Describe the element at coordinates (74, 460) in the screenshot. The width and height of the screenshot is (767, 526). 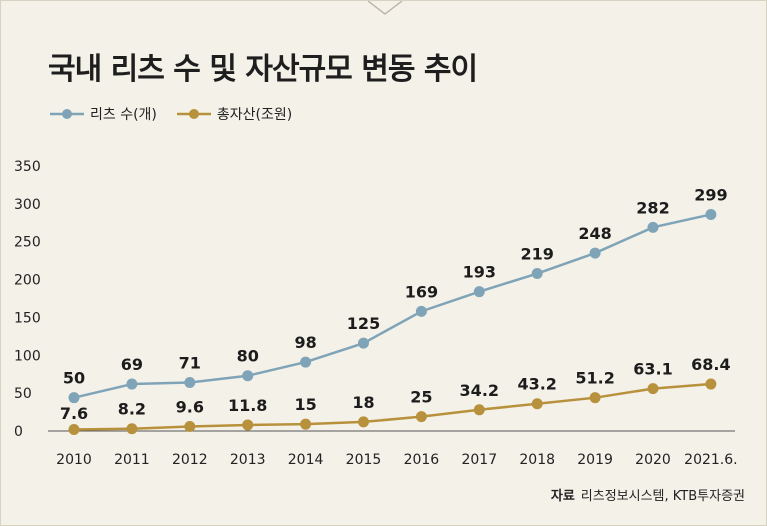
I see `x-tick-label: 2010` at that location.